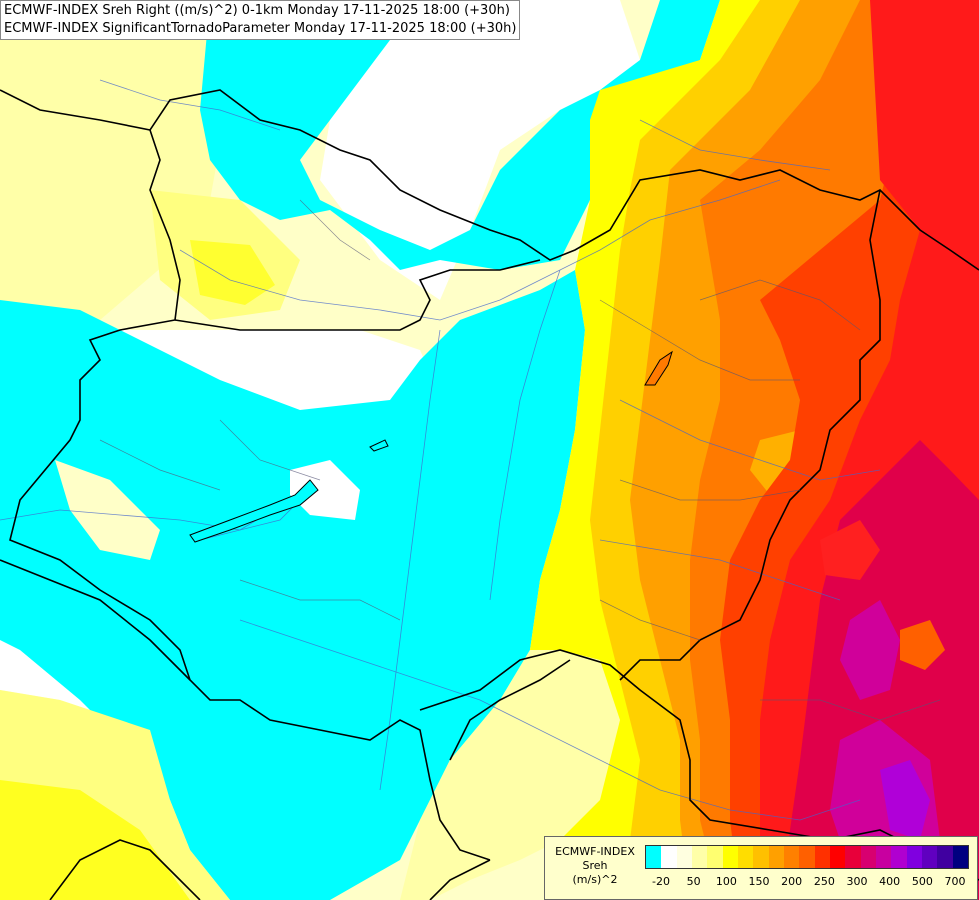 This screenshot has height=900, width=979. What do you see at coordinates (759, 881) in the screenshot?
I see `legend-tick-label: 150` at bounding box center [759, 881].